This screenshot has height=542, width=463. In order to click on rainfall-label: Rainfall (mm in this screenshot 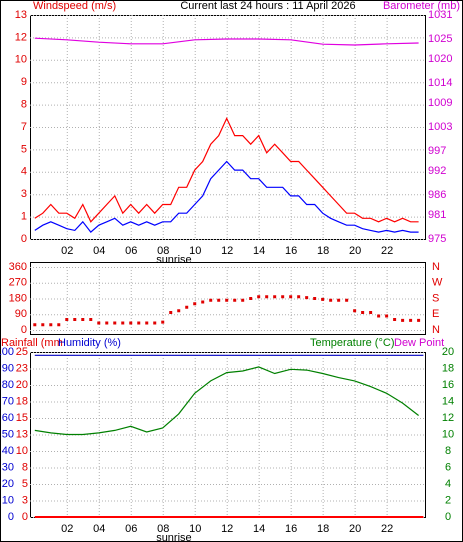, I will do `click(32, 343)`.